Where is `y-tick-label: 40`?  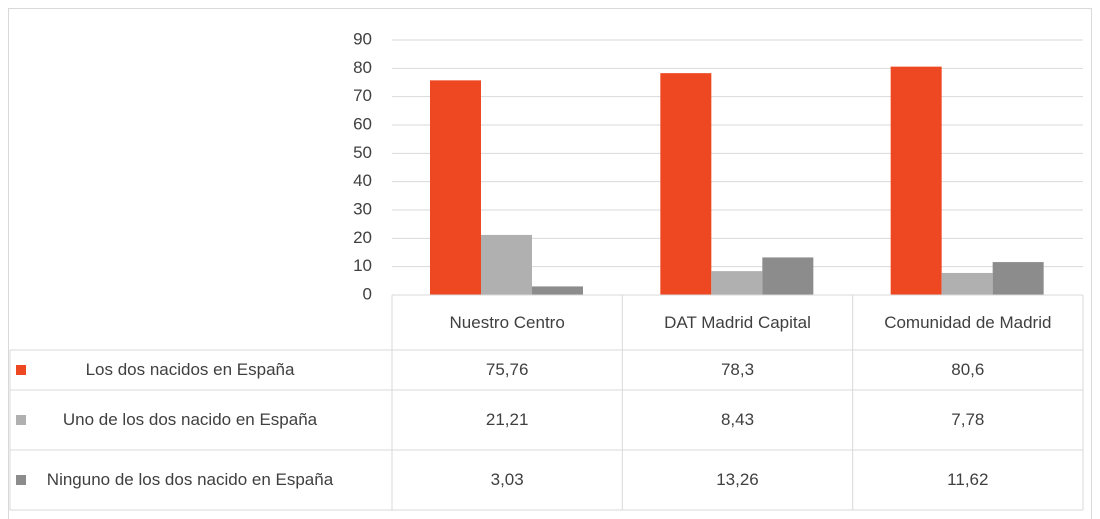 y-tick-label: 40 is located at coordinates (362, 180).